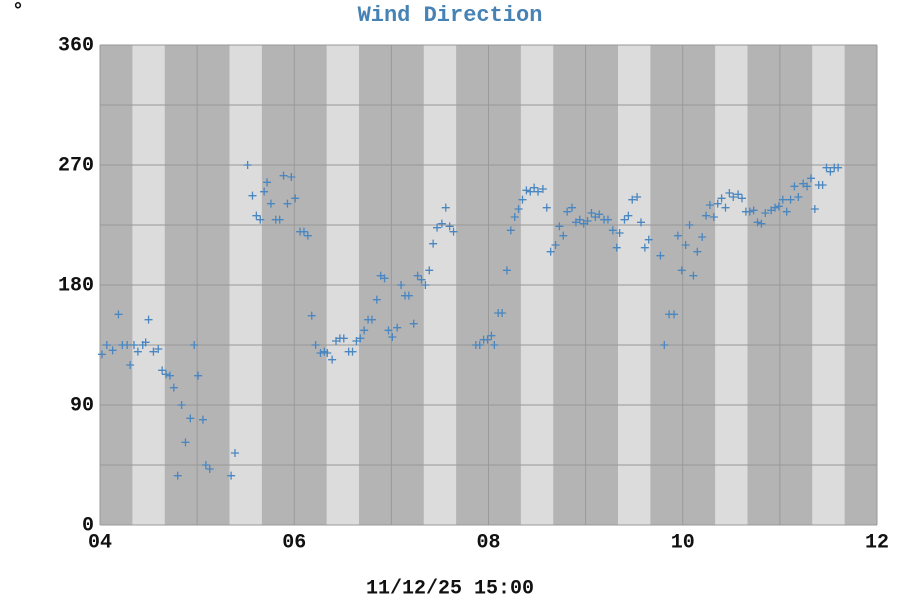  I want to click on y-tick-label: 180, so click(76, 285).